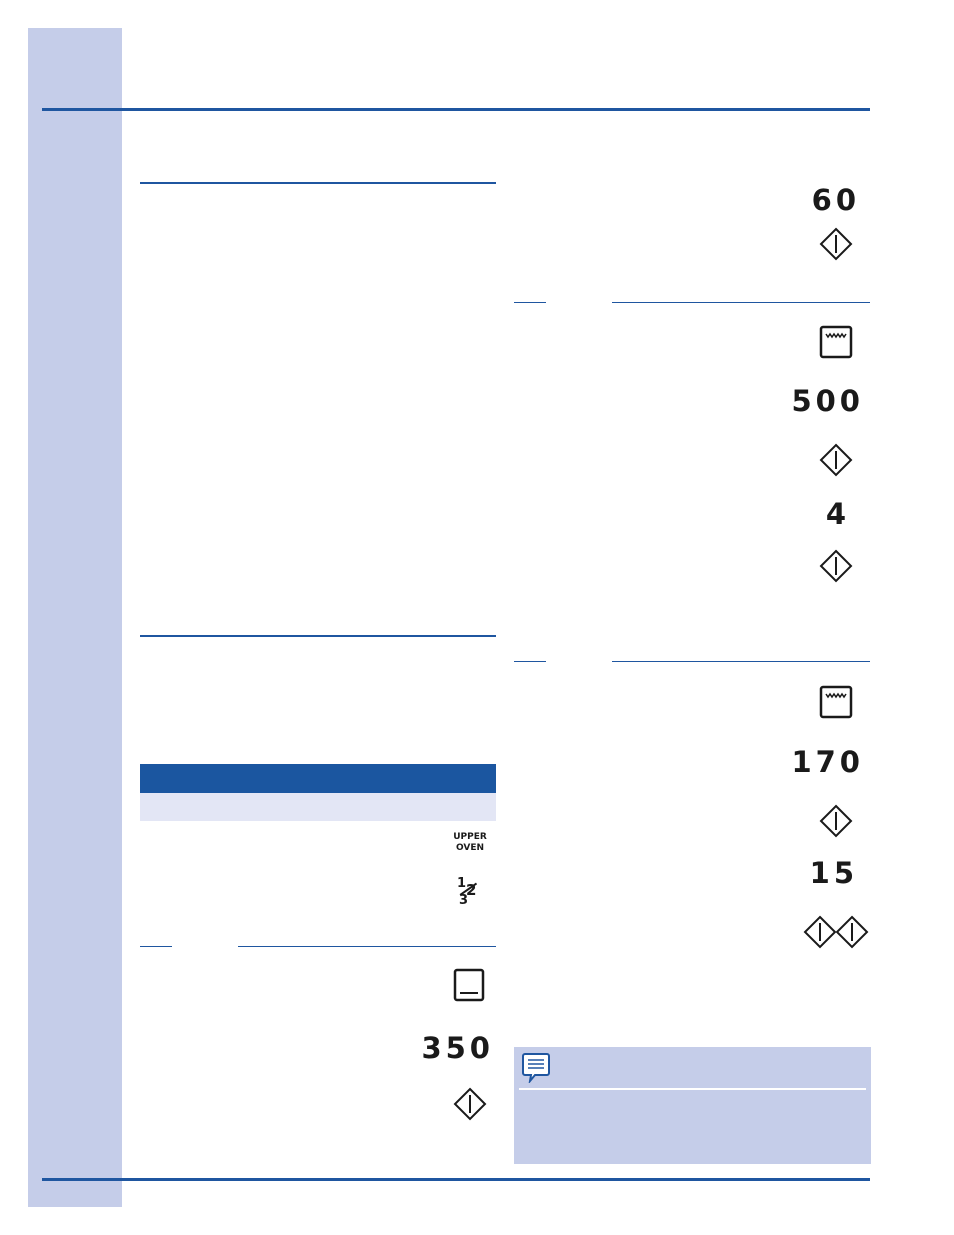 The image size is (954, 1235). Describe the element at coordinates (741, 661) in the screenshot. I see `example2-rule-b` at that location.